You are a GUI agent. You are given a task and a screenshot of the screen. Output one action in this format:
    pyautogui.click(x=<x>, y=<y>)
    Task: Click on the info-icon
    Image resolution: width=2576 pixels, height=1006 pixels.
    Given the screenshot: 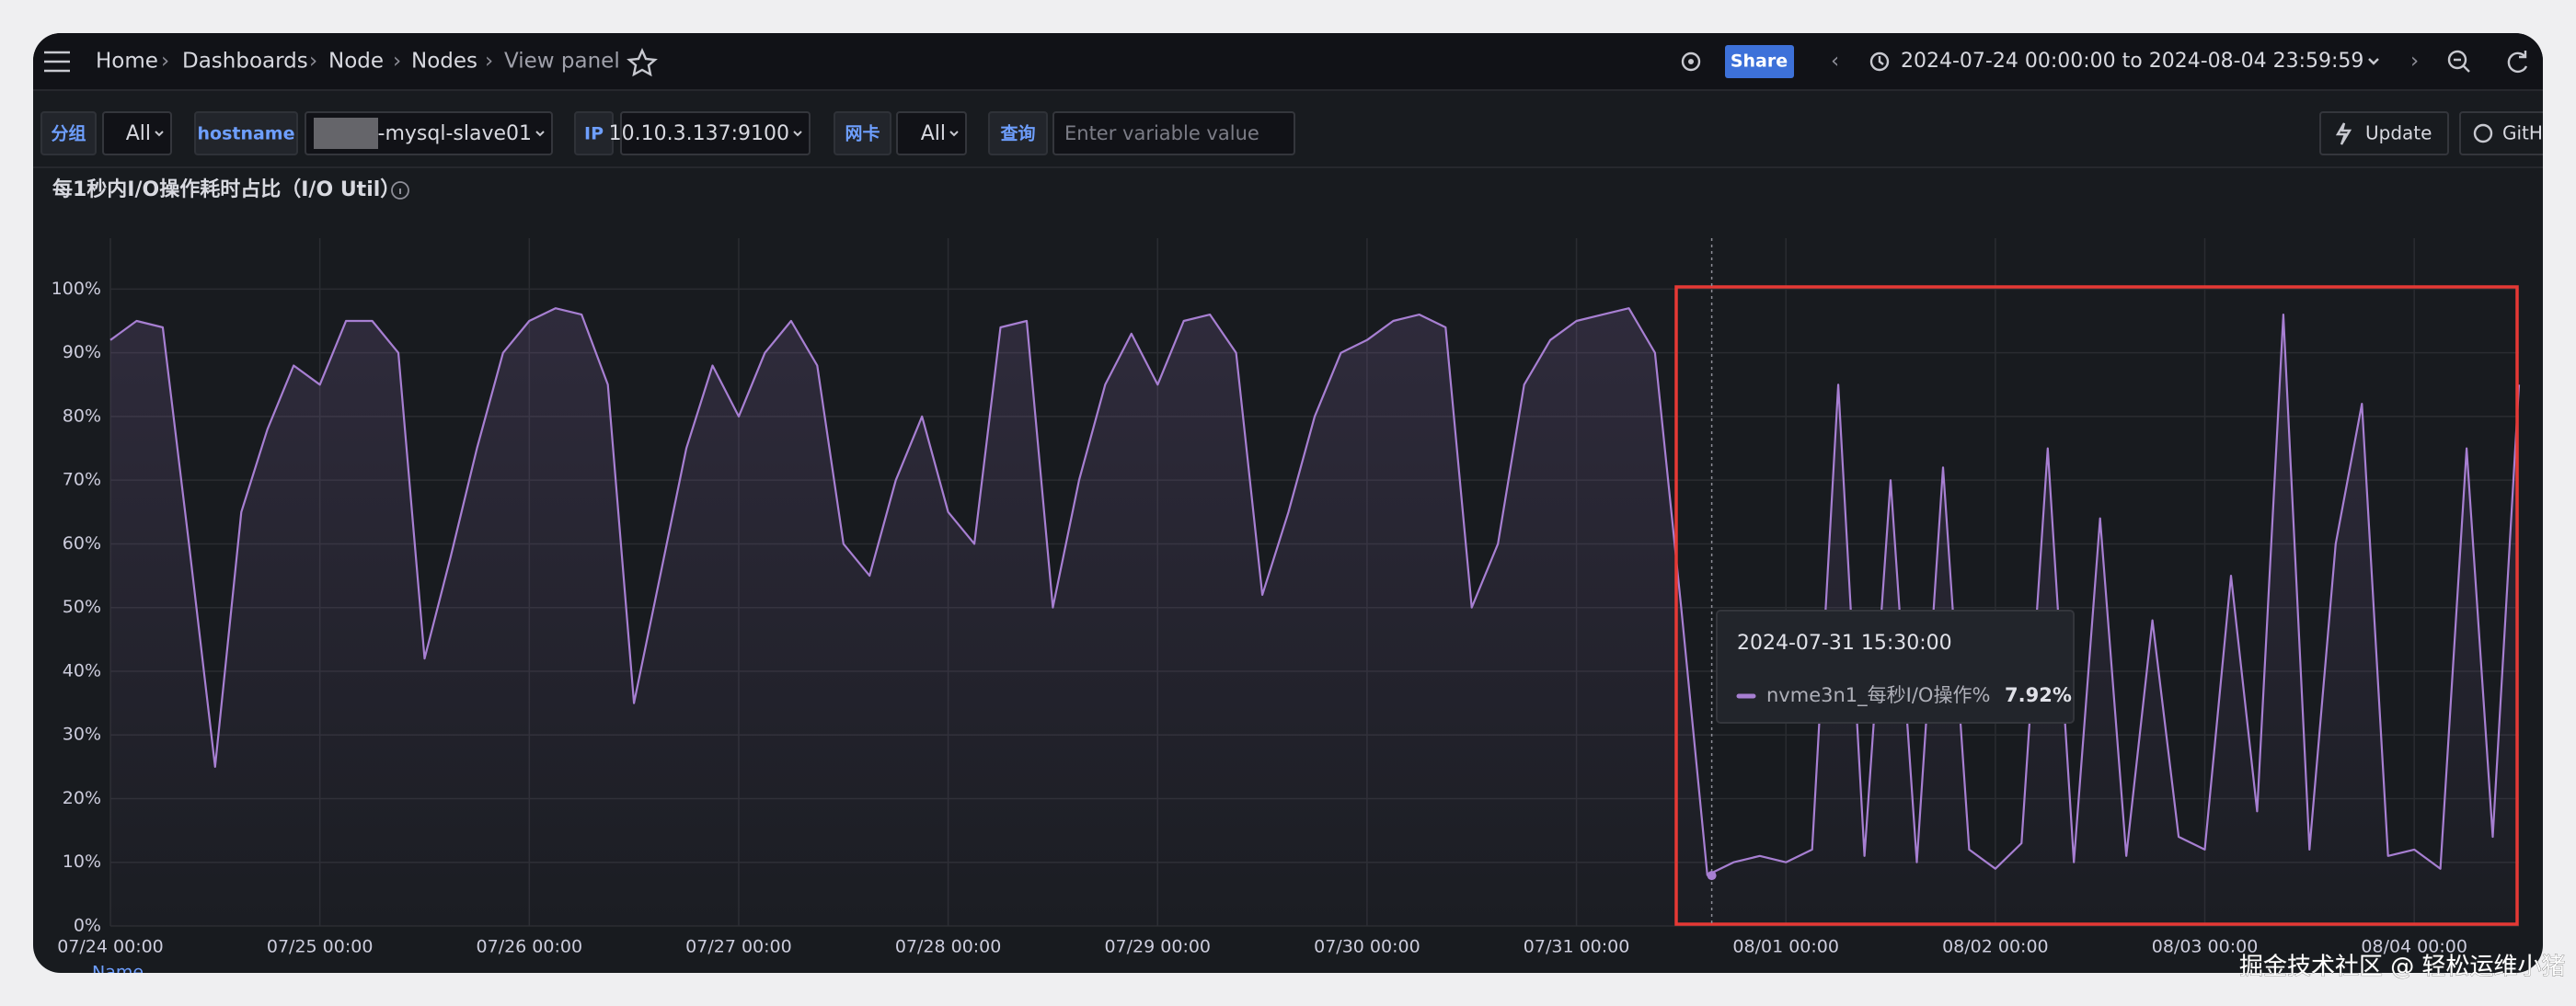 What is the action you would take?
    pyautogui.click(x=400, y=190)
    